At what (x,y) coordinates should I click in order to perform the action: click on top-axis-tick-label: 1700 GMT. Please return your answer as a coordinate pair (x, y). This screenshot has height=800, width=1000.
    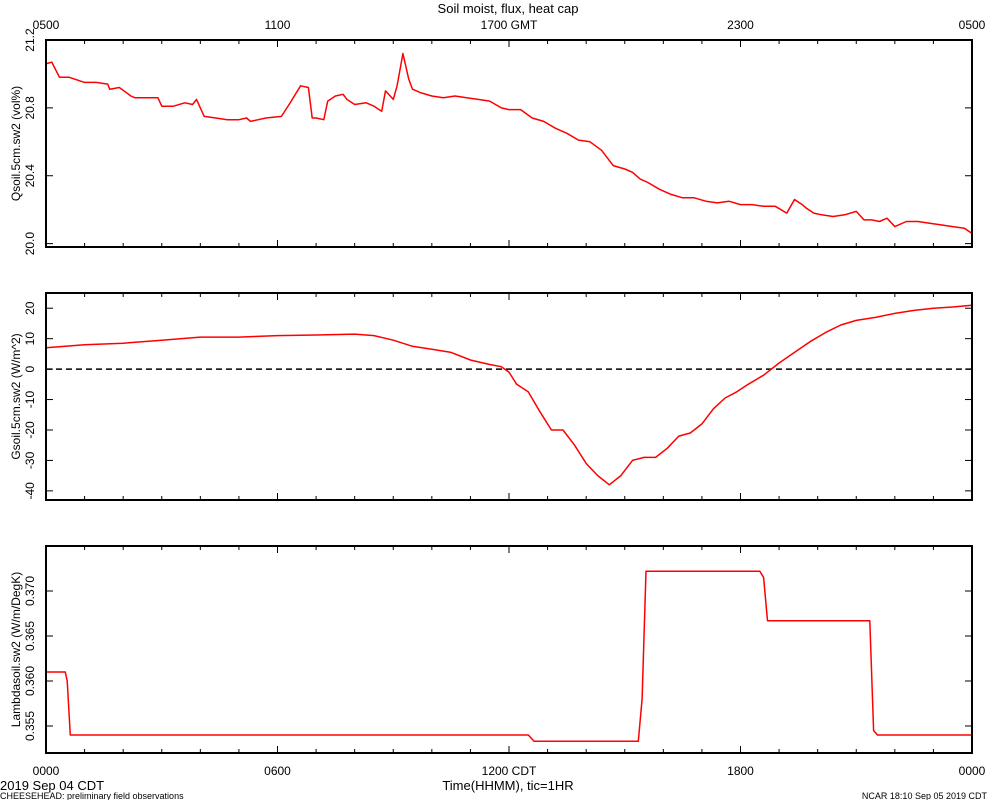
    Looking at the image, I should click on (509, 25).